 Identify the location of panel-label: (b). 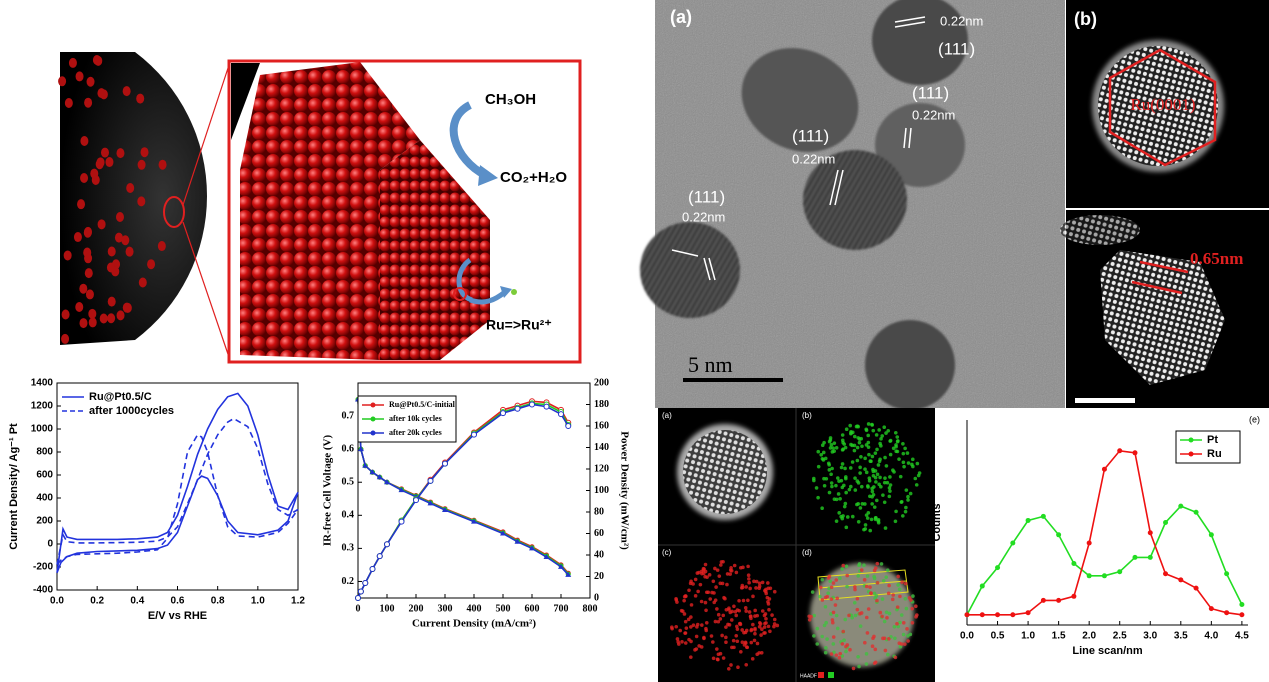
(1085, 19).